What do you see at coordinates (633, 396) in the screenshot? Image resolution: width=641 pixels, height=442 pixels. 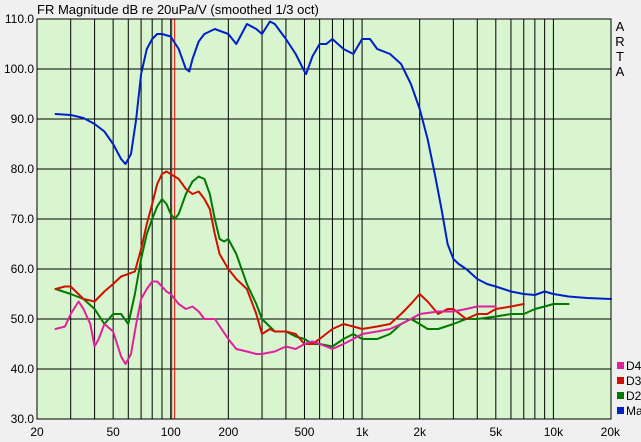 I see `legend-label: D2` at bounding box center [633, 396].